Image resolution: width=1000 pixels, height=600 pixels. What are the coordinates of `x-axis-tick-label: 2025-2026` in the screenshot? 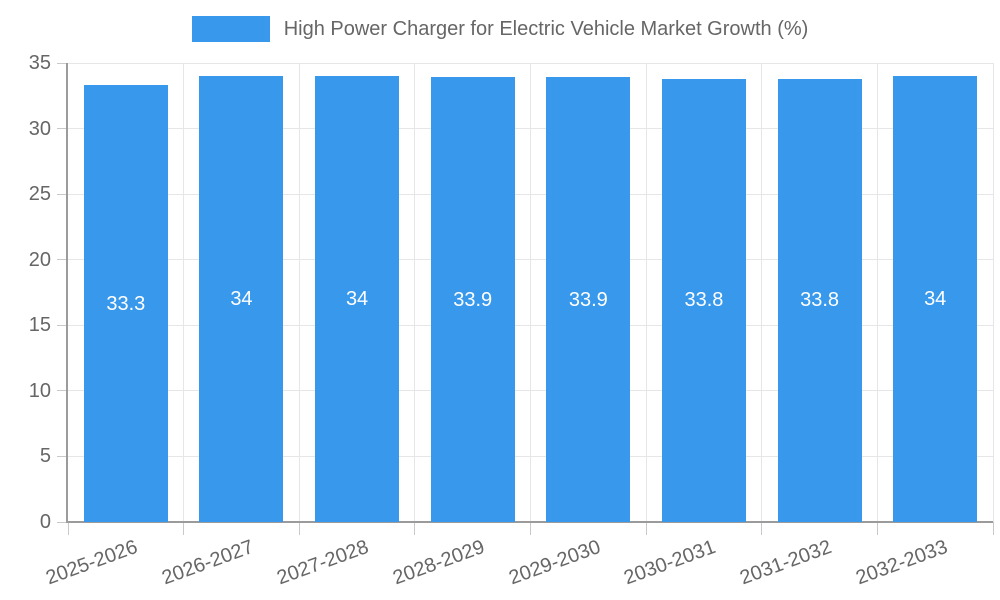 It's located at (92, 562).